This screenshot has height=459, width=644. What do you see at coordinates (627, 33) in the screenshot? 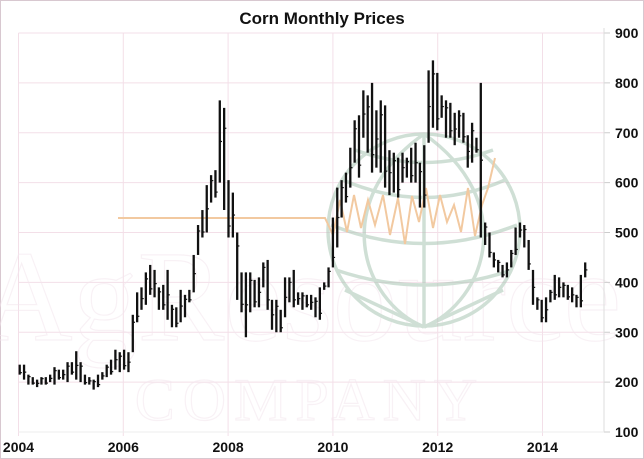
I see `y-tick-label: 900` at bounding box center [627, 33].